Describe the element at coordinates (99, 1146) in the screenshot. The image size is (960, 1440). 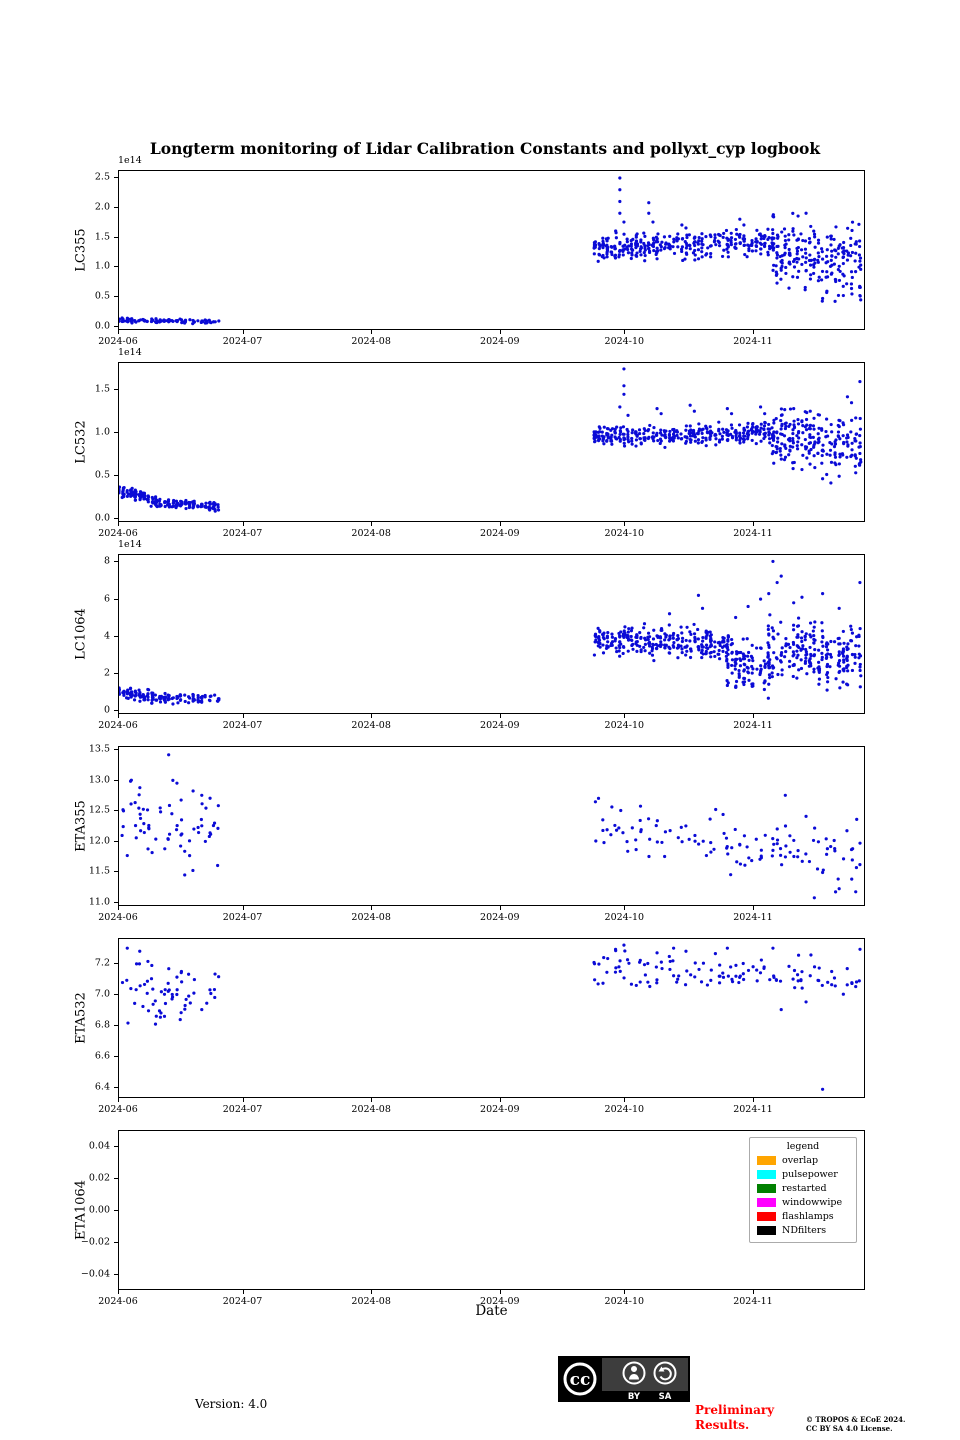
I see `y-tick-label: 0.04` at that location.